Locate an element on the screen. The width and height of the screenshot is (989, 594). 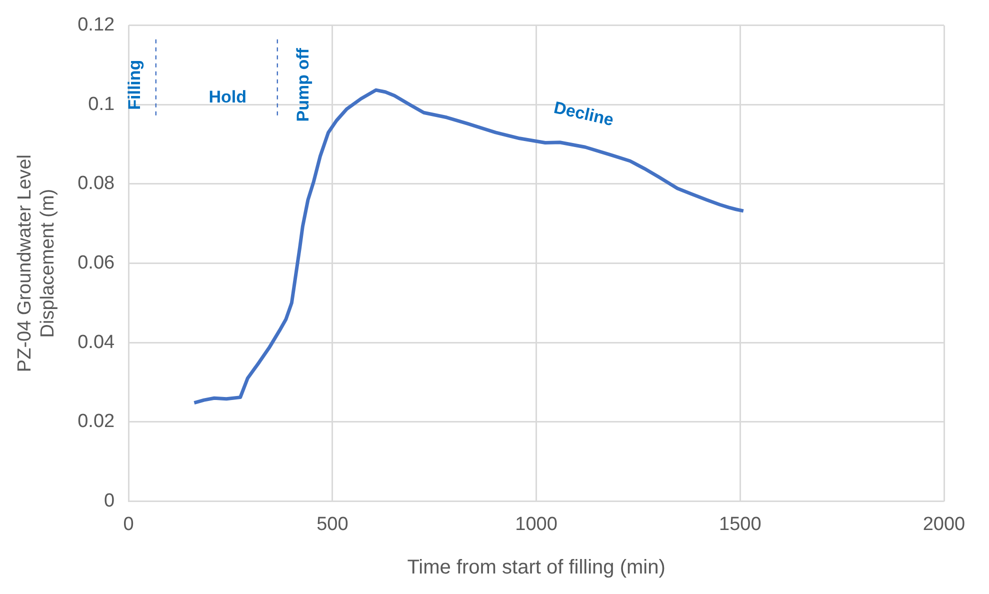
x-tick-label: 500 is located at coordinates (332, 524).